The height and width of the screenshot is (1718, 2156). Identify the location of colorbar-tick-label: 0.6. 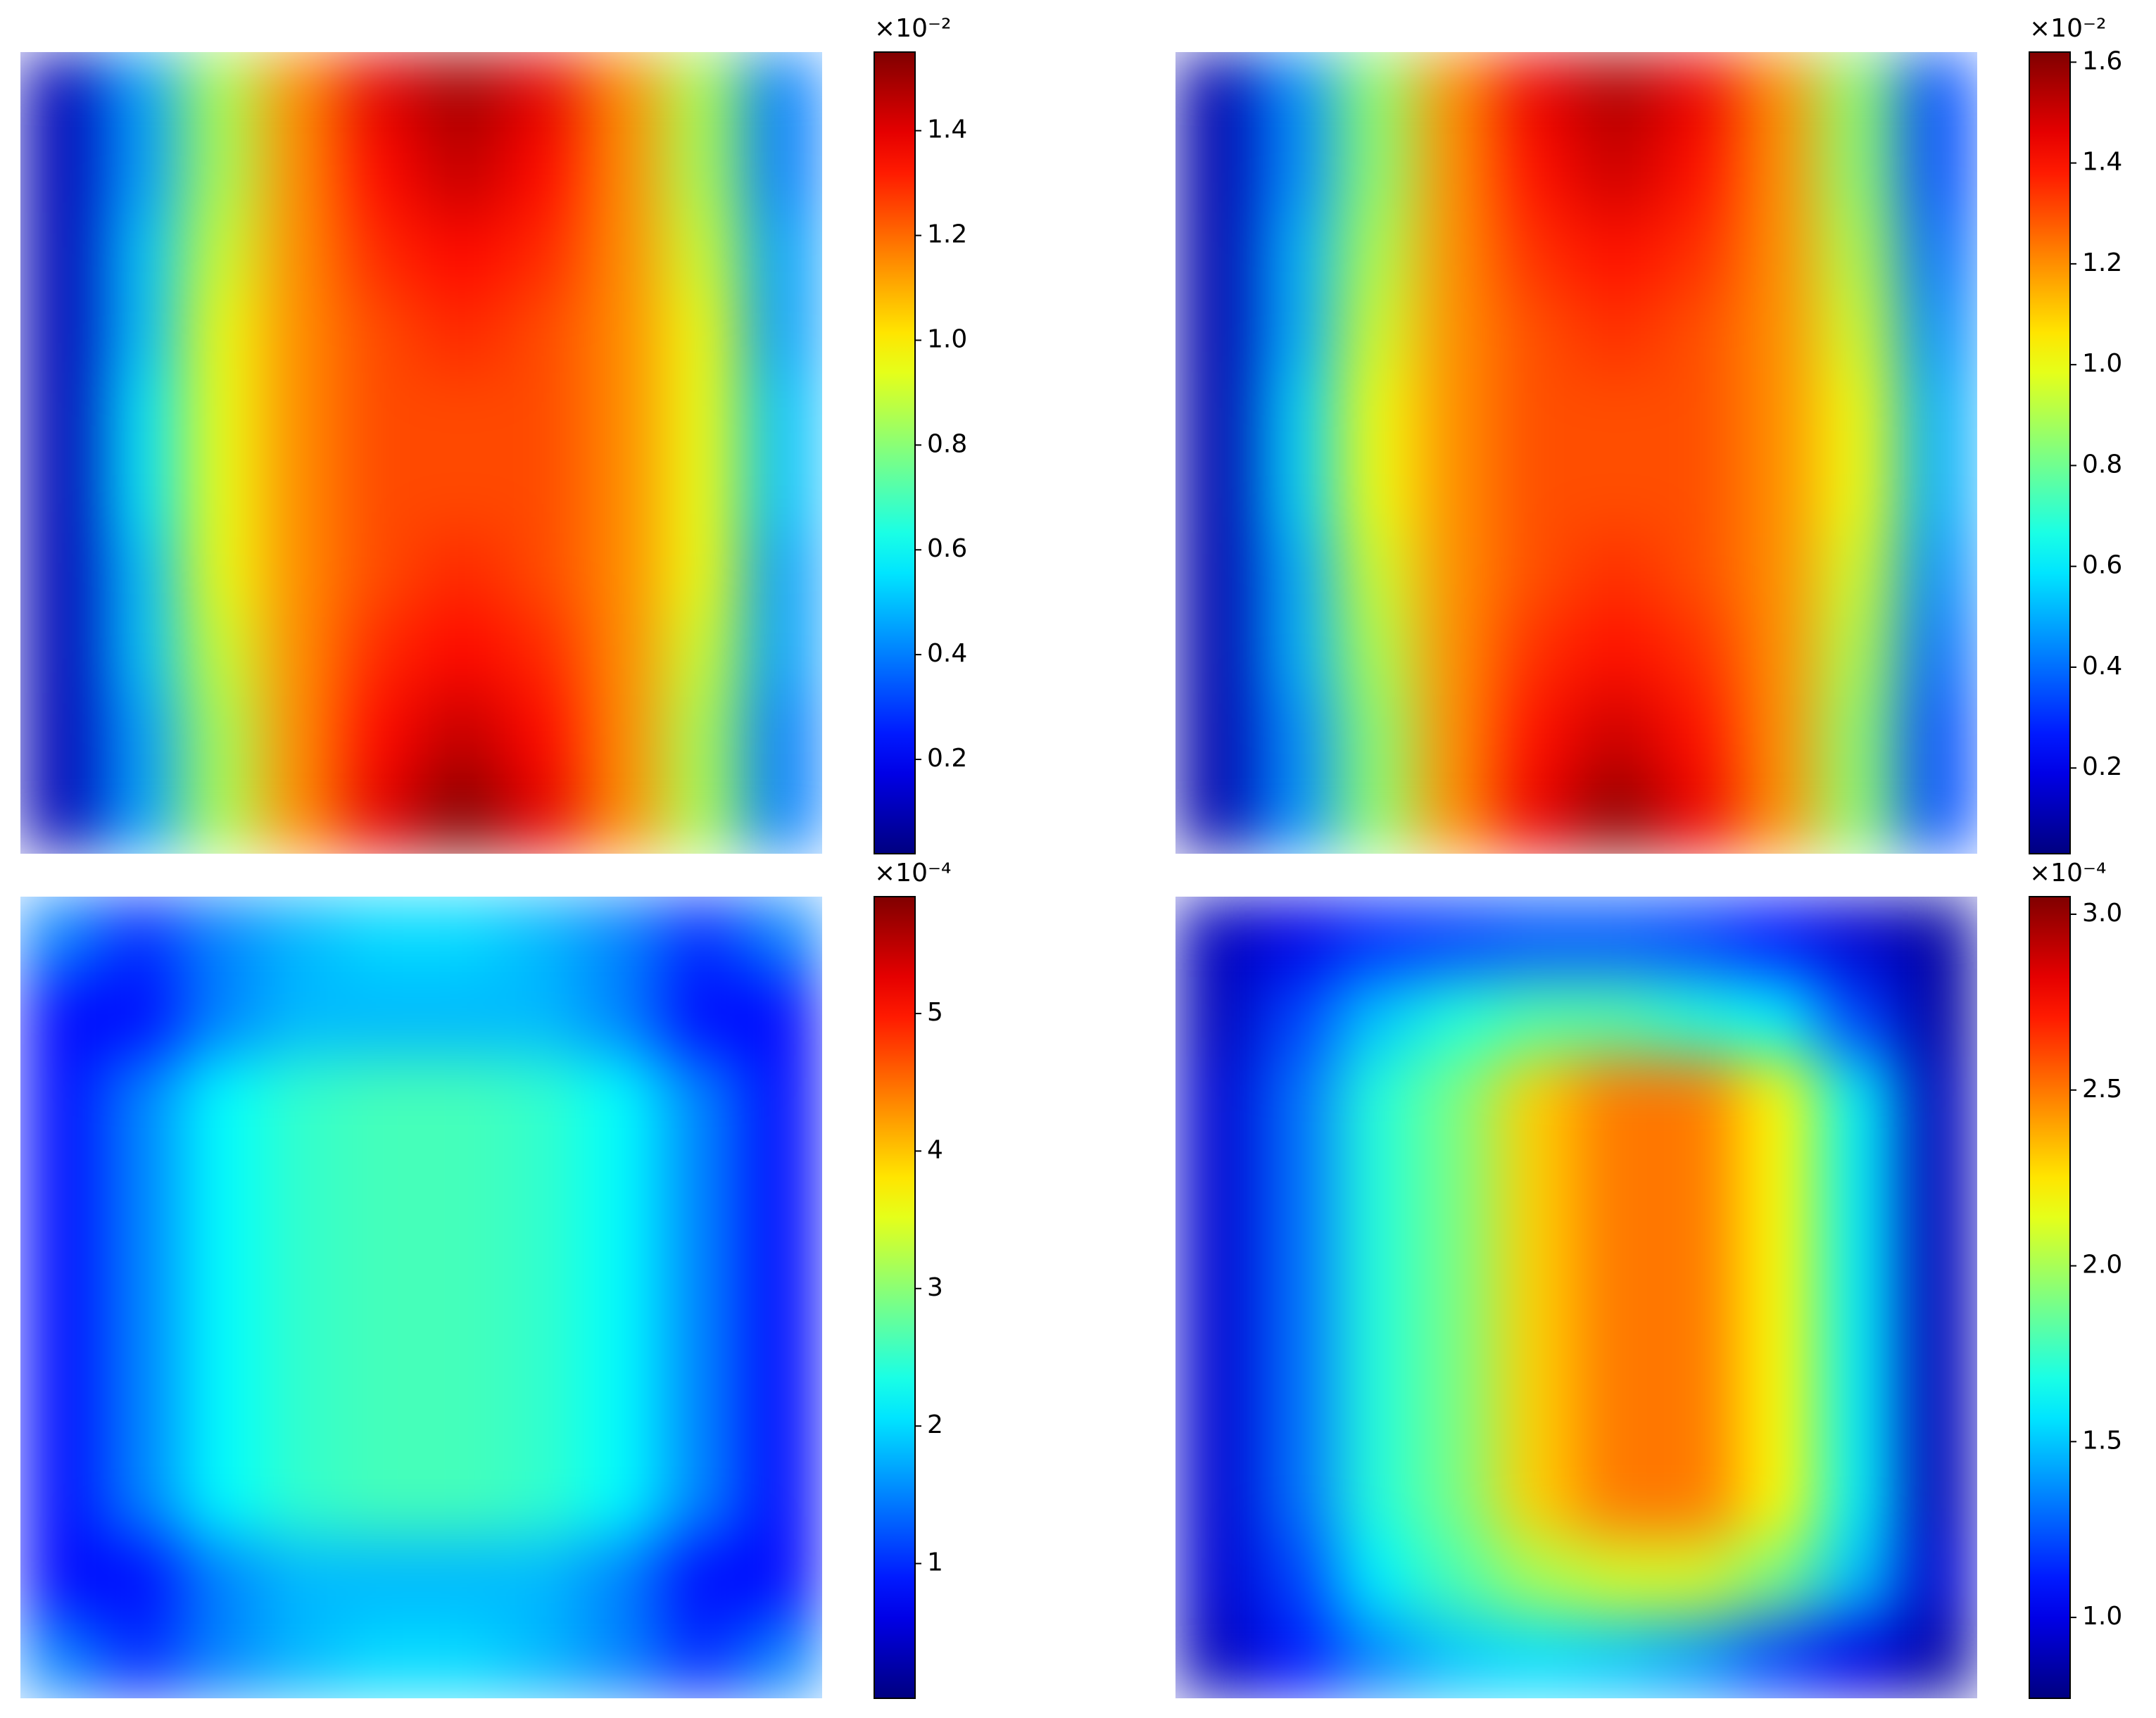
(2102, 565).